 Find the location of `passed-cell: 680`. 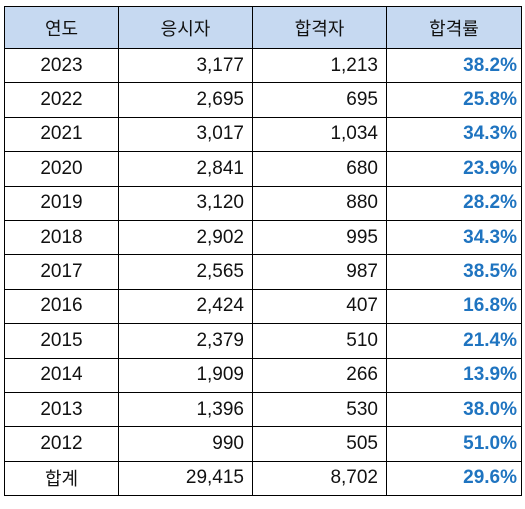

passed-cell: 680 is located at coordinates (319, 169).